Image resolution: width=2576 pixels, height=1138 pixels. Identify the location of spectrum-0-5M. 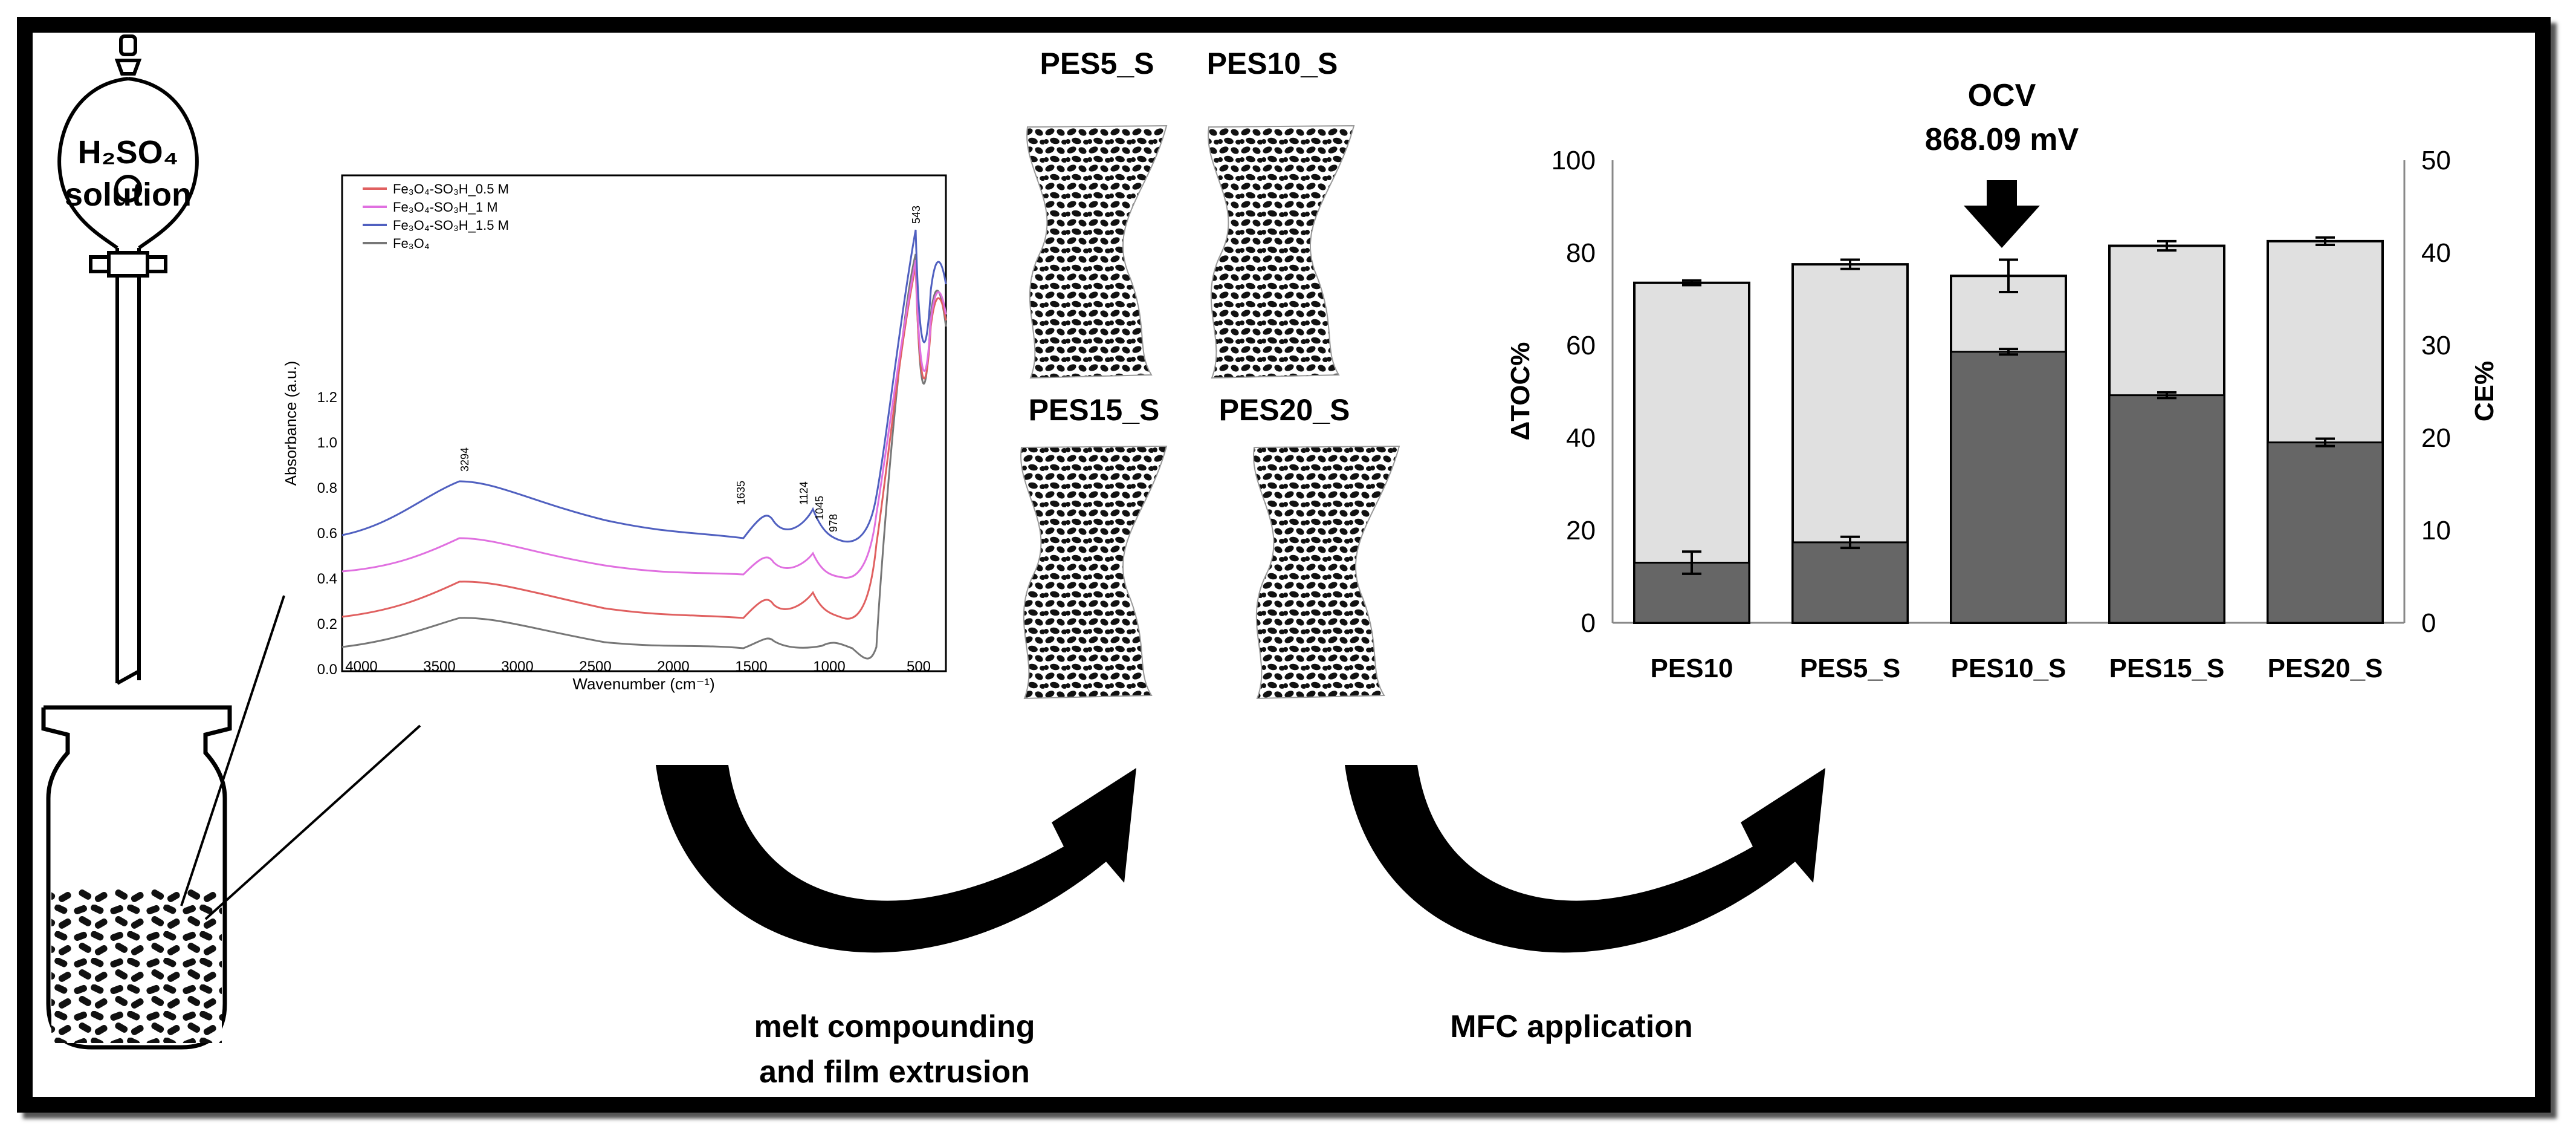
(644, 442).